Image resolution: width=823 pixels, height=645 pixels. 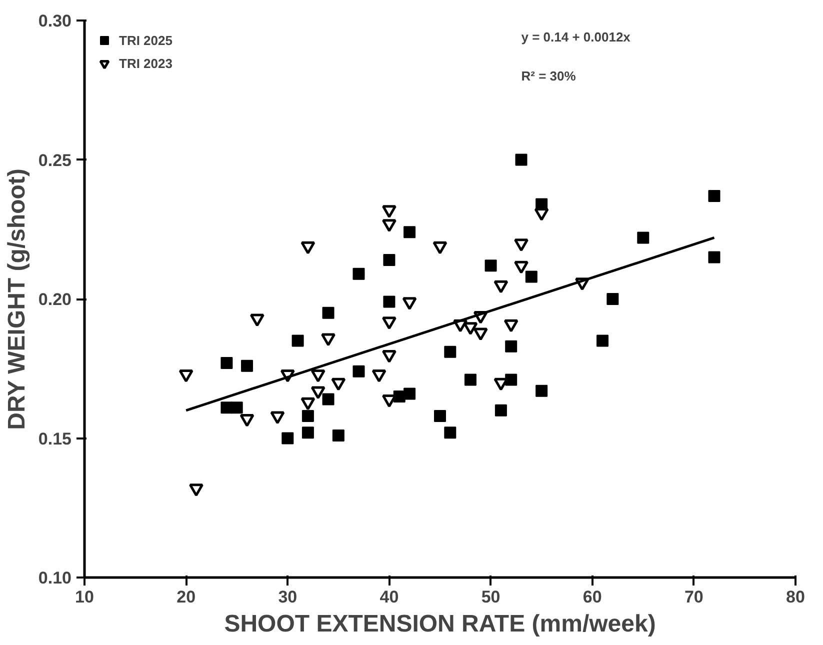 What do you see at coordinates (490, 597) in the screenshot?
I see `x-tick-label: 50` at bounding box center [490, 597].